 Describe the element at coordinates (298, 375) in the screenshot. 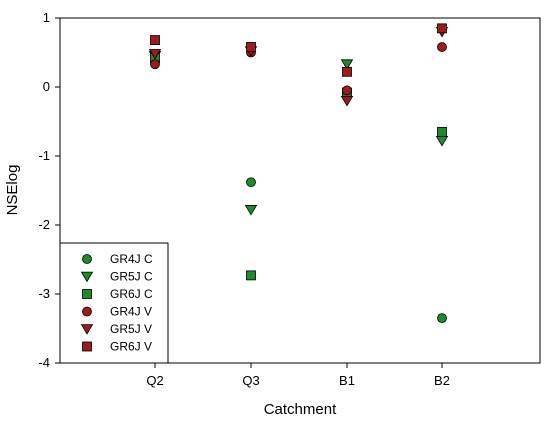

I see `x-axis: Q2 Q3 B1 B2` at that location.